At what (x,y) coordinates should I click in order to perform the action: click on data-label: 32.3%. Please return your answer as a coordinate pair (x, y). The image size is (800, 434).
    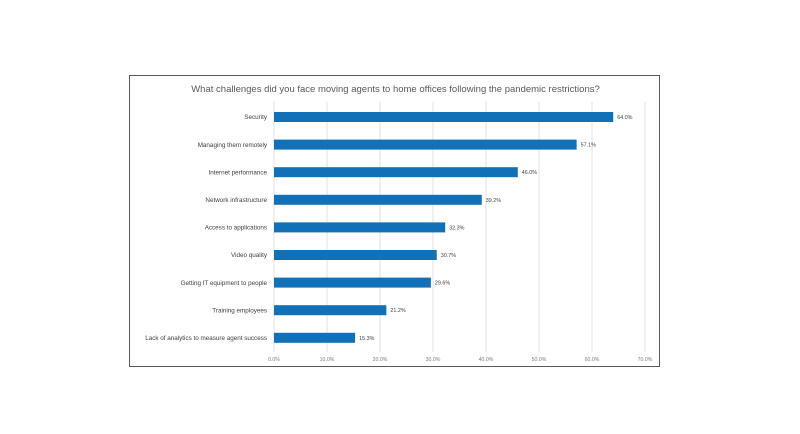
    Looking at the image, I should click on (456, 228).